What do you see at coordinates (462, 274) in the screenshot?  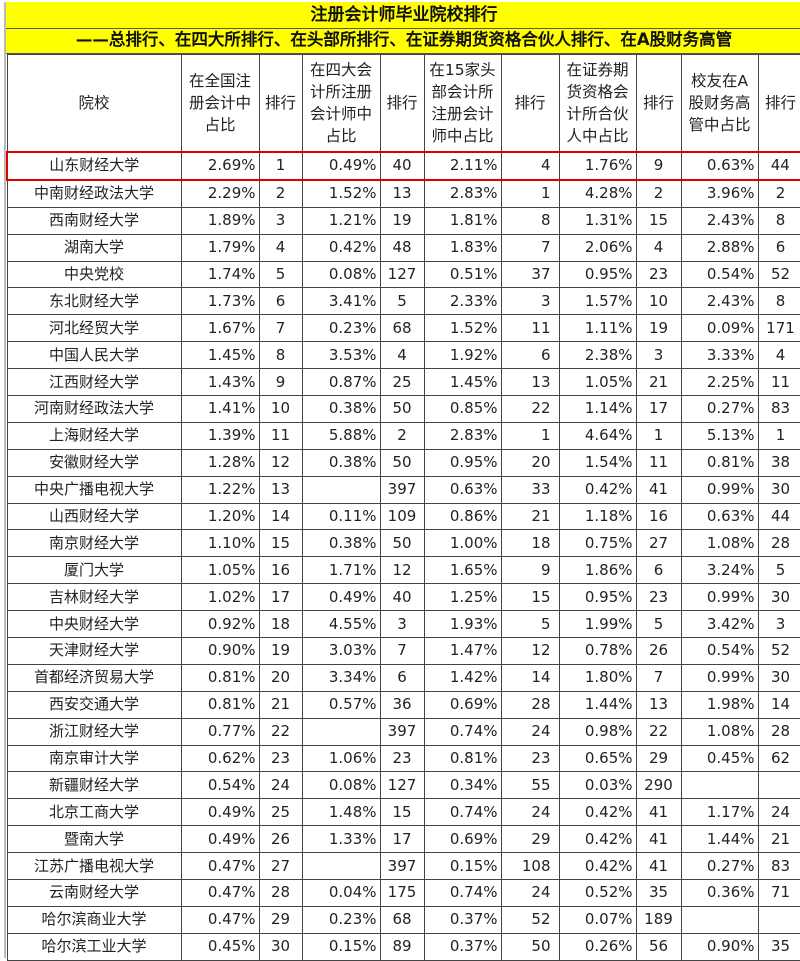 I see `share-cell: 0.51%` at bounding box center [462, 274].